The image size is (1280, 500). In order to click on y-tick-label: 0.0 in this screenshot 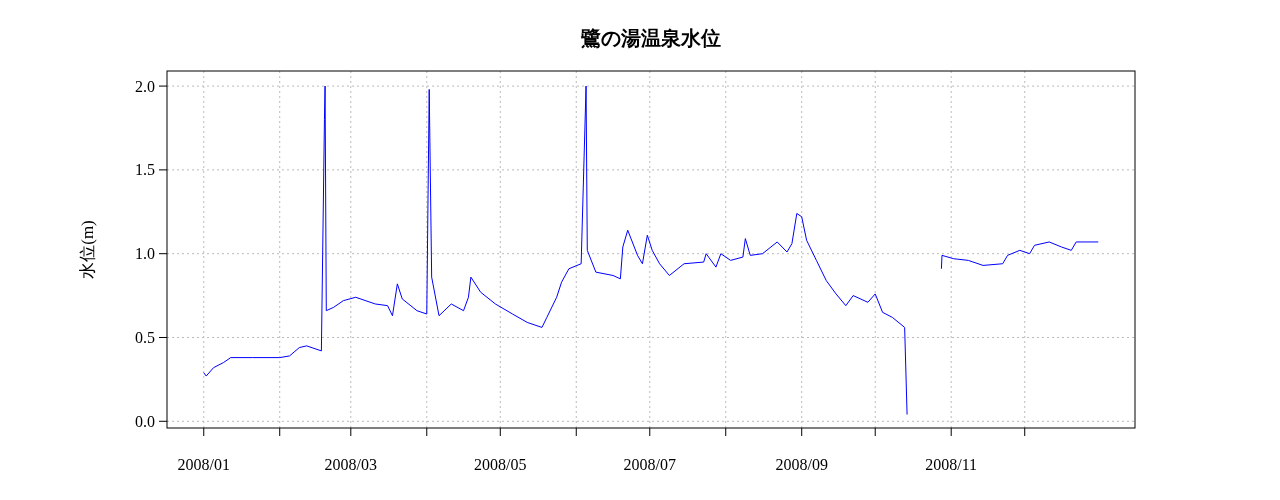, I will do `click(145, 421)`.